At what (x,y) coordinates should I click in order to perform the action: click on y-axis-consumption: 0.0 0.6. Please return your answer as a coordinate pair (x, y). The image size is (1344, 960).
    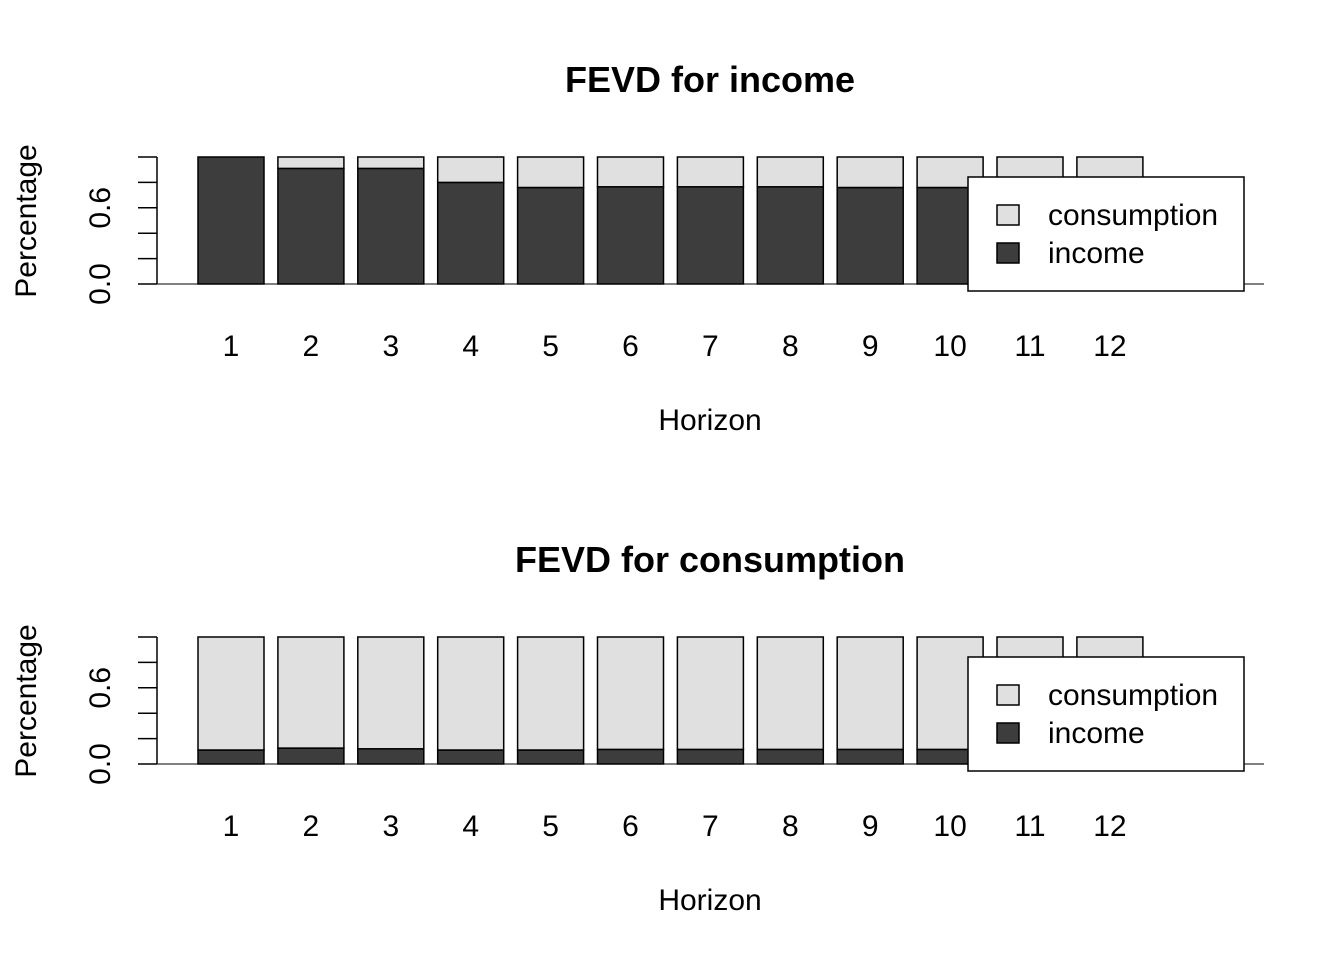
    Looking at the image, I should click on (121, 710).